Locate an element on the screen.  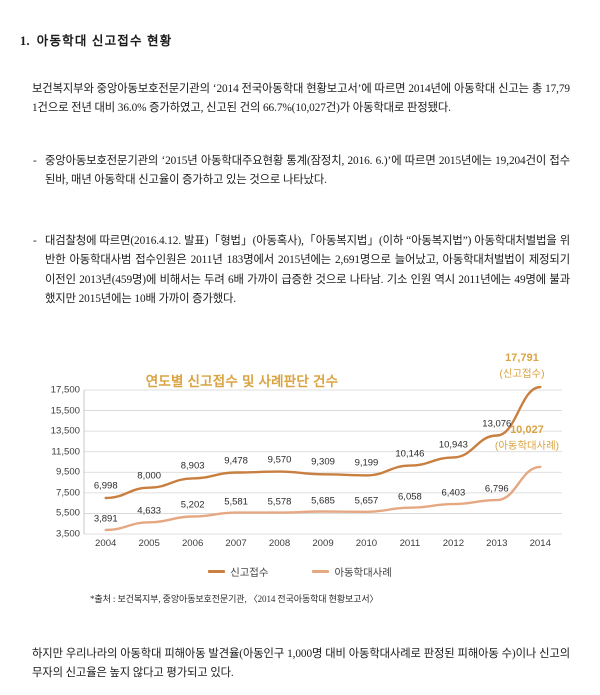
chart-data-label: 9,478 is located at coordinates (236, 460).